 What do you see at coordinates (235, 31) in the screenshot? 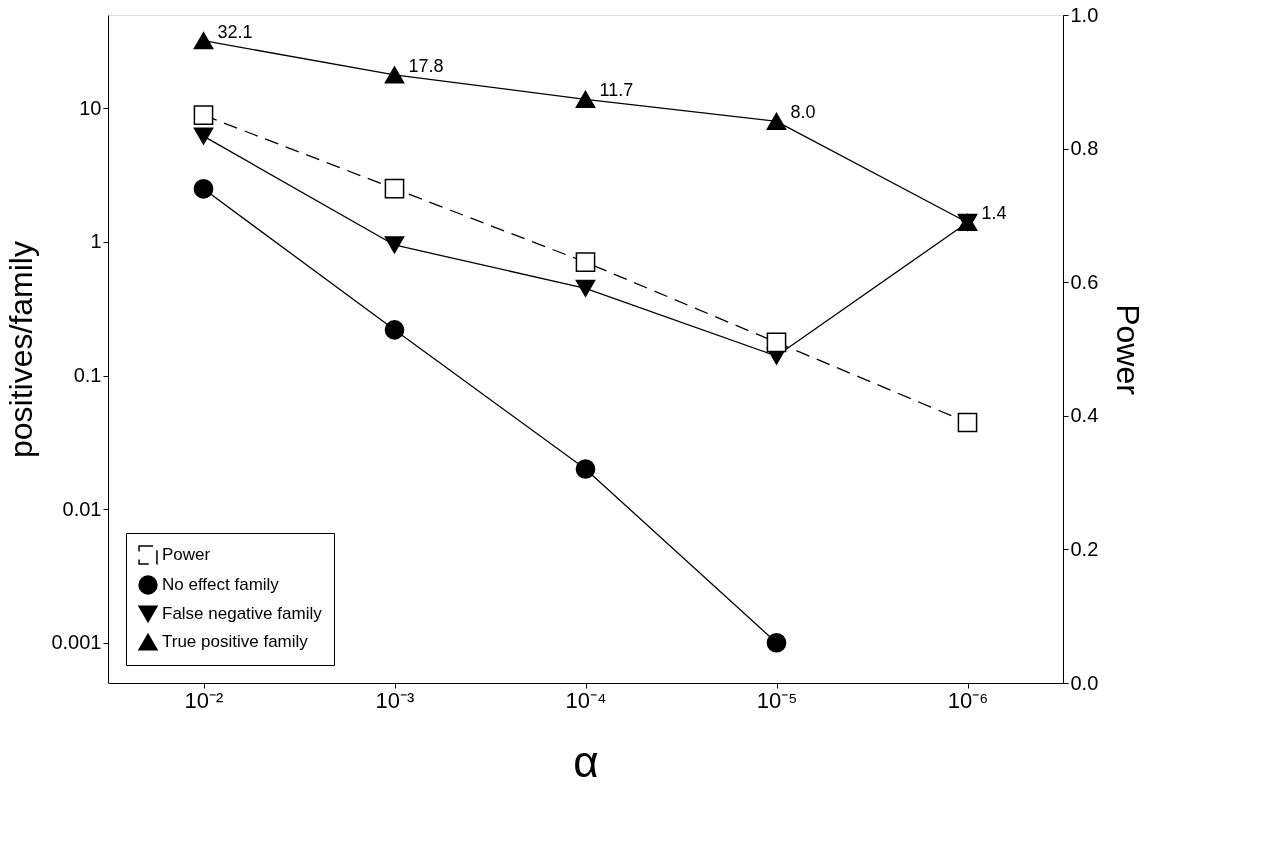
I see `data-label: 32.1` at bounding box center [235, 31].